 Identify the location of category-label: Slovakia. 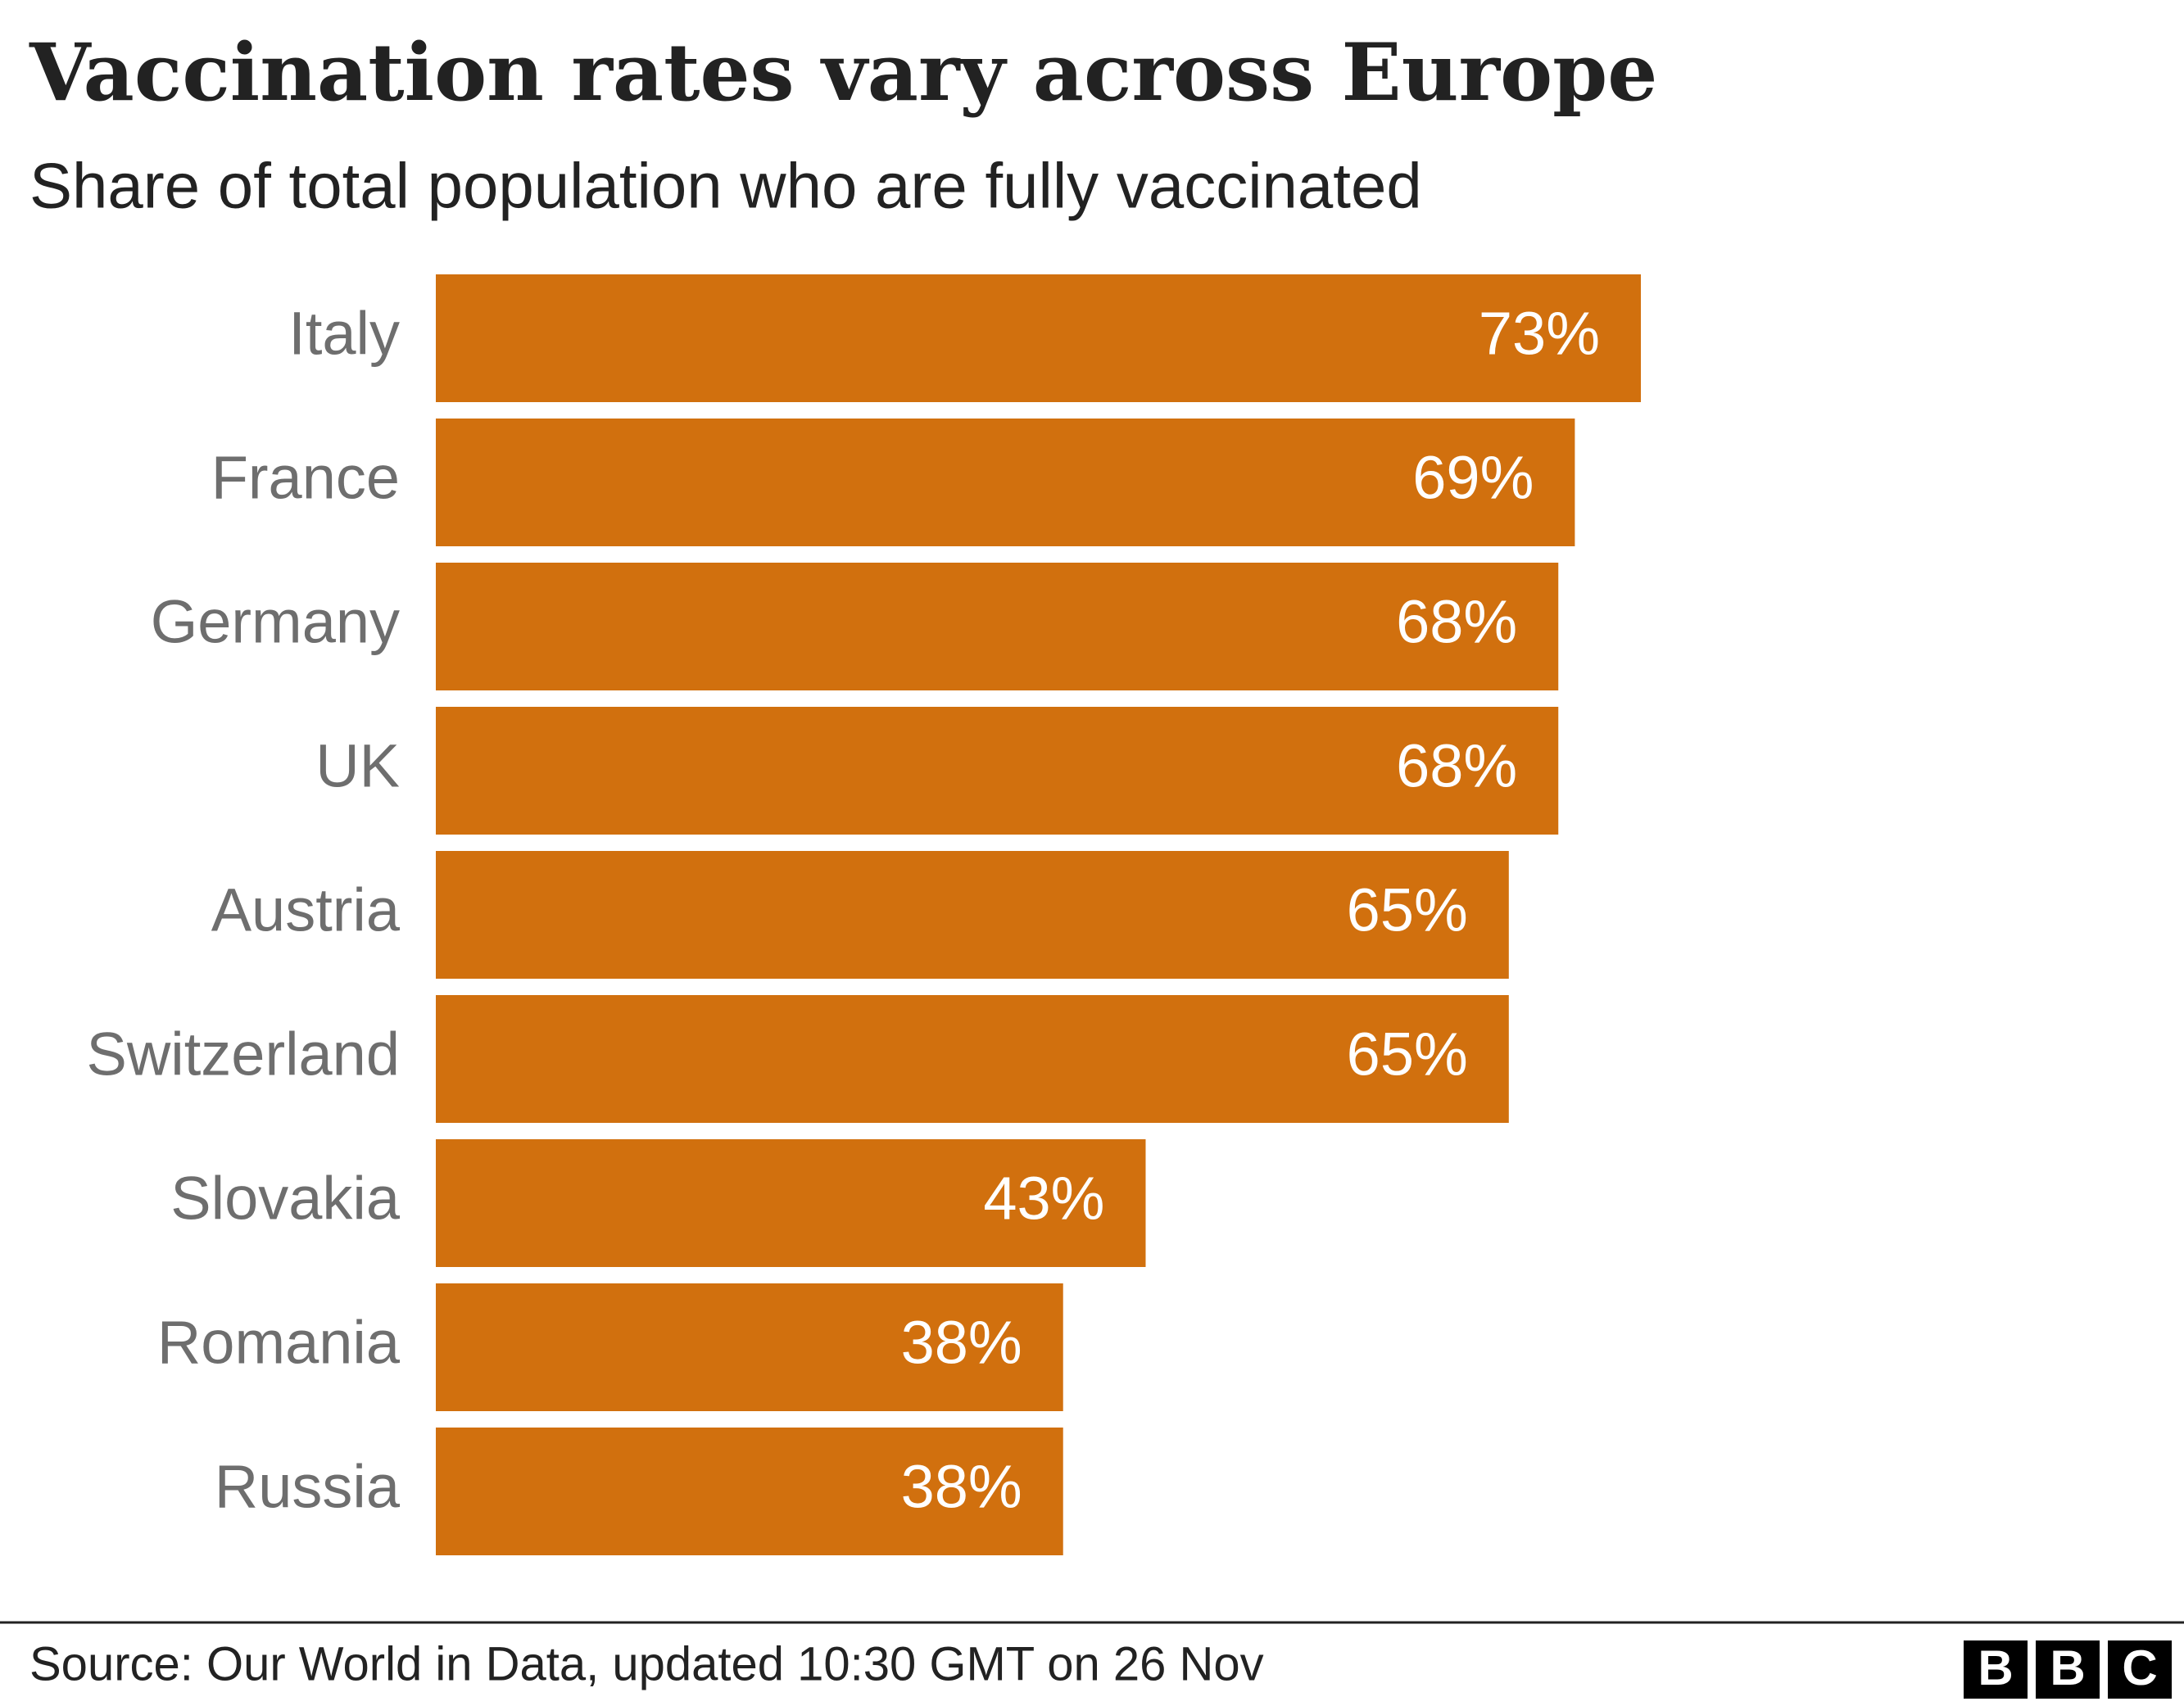
(285, 1199).